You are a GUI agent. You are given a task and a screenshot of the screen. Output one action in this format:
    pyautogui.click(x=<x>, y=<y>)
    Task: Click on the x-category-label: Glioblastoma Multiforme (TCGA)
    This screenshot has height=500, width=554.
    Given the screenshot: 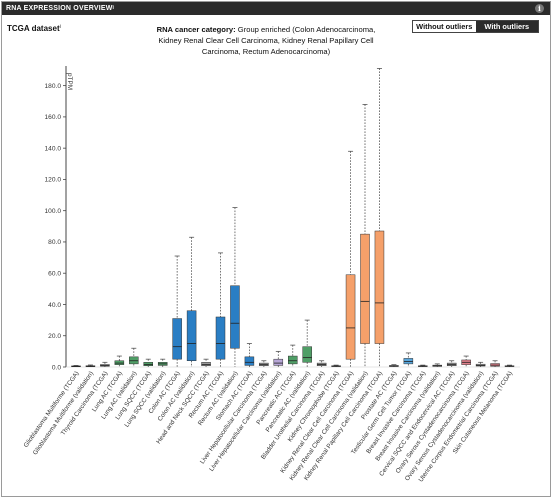 What is the action you would take?
    pyautogui.click(x=52, y=409)
    